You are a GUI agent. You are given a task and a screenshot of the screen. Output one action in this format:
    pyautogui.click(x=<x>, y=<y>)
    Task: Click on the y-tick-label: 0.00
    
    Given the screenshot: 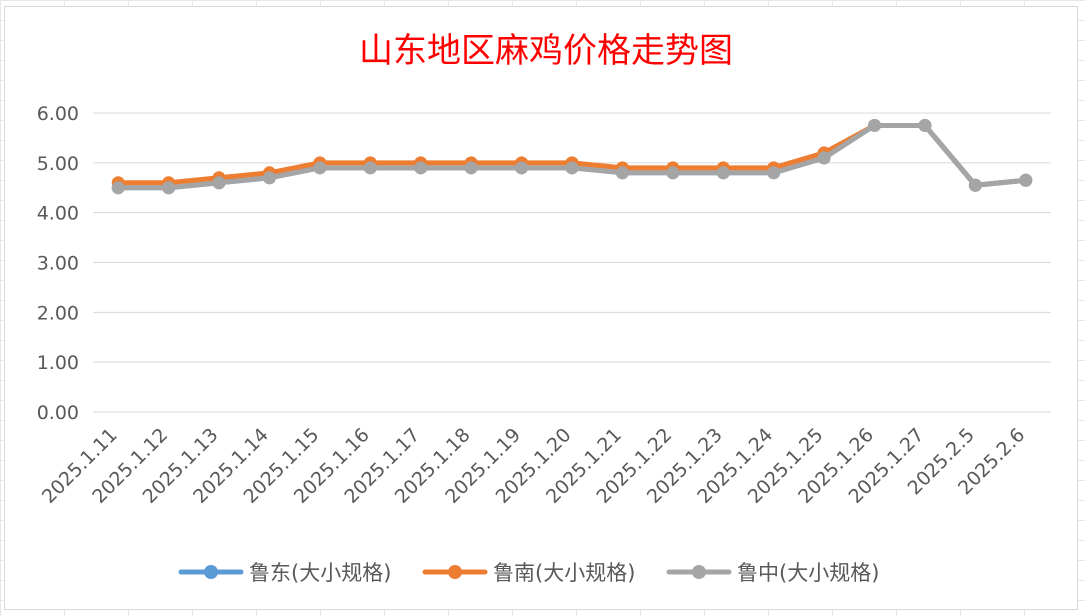 What is the action you would take?
    pyautogui.click(x=58, y=413)
    